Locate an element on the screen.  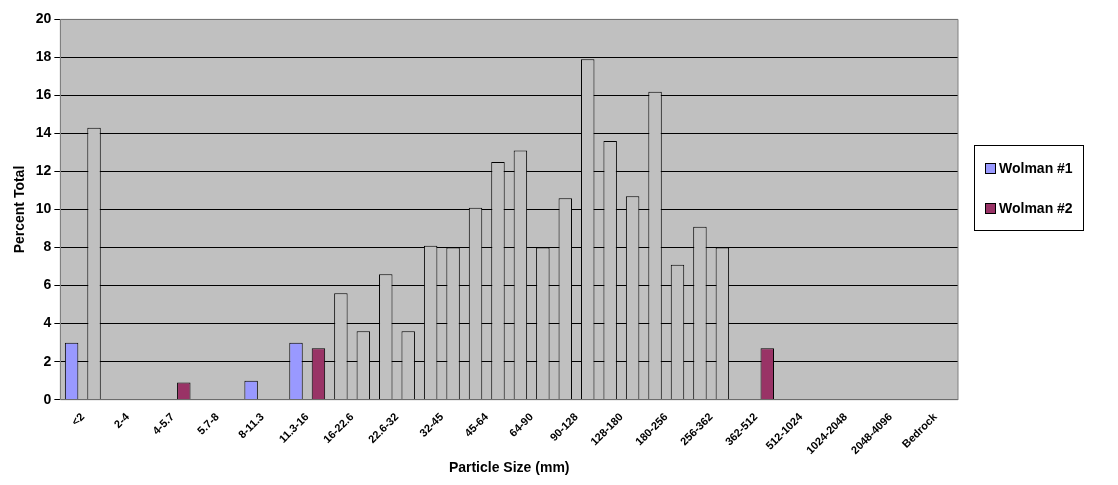
y-tick-label: 10 is located at coordinates (43, 208).